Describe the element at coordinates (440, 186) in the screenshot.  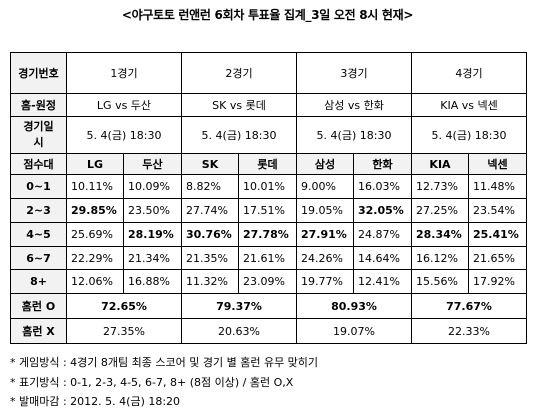
I see `vote-rate-cell: 12.73%` at that location.